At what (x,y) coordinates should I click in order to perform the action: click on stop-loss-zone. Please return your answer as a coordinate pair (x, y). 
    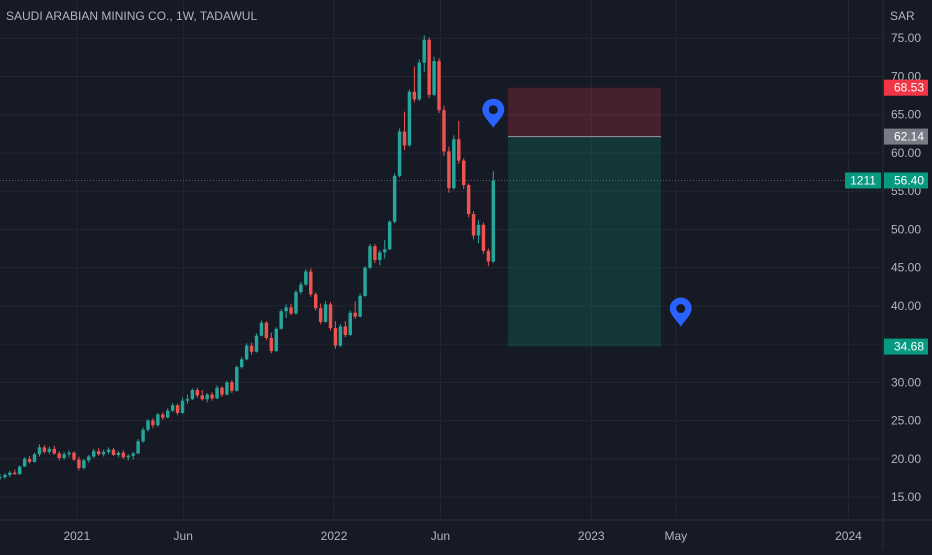
    Looking at the image, I should click on (585, 112).